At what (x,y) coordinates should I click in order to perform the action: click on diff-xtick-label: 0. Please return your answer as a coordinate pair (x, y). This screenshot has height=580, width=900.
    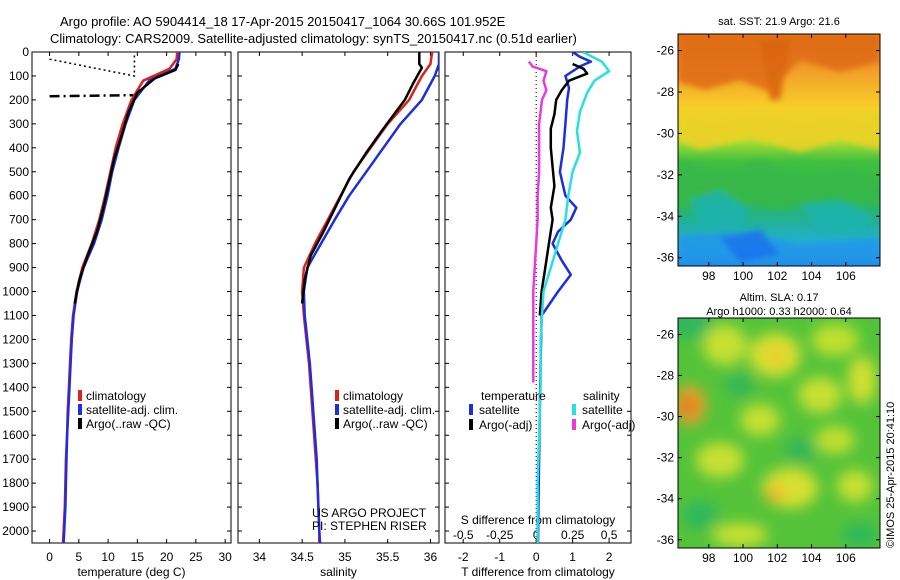
    Looking at the image, I should click on (536, 557).